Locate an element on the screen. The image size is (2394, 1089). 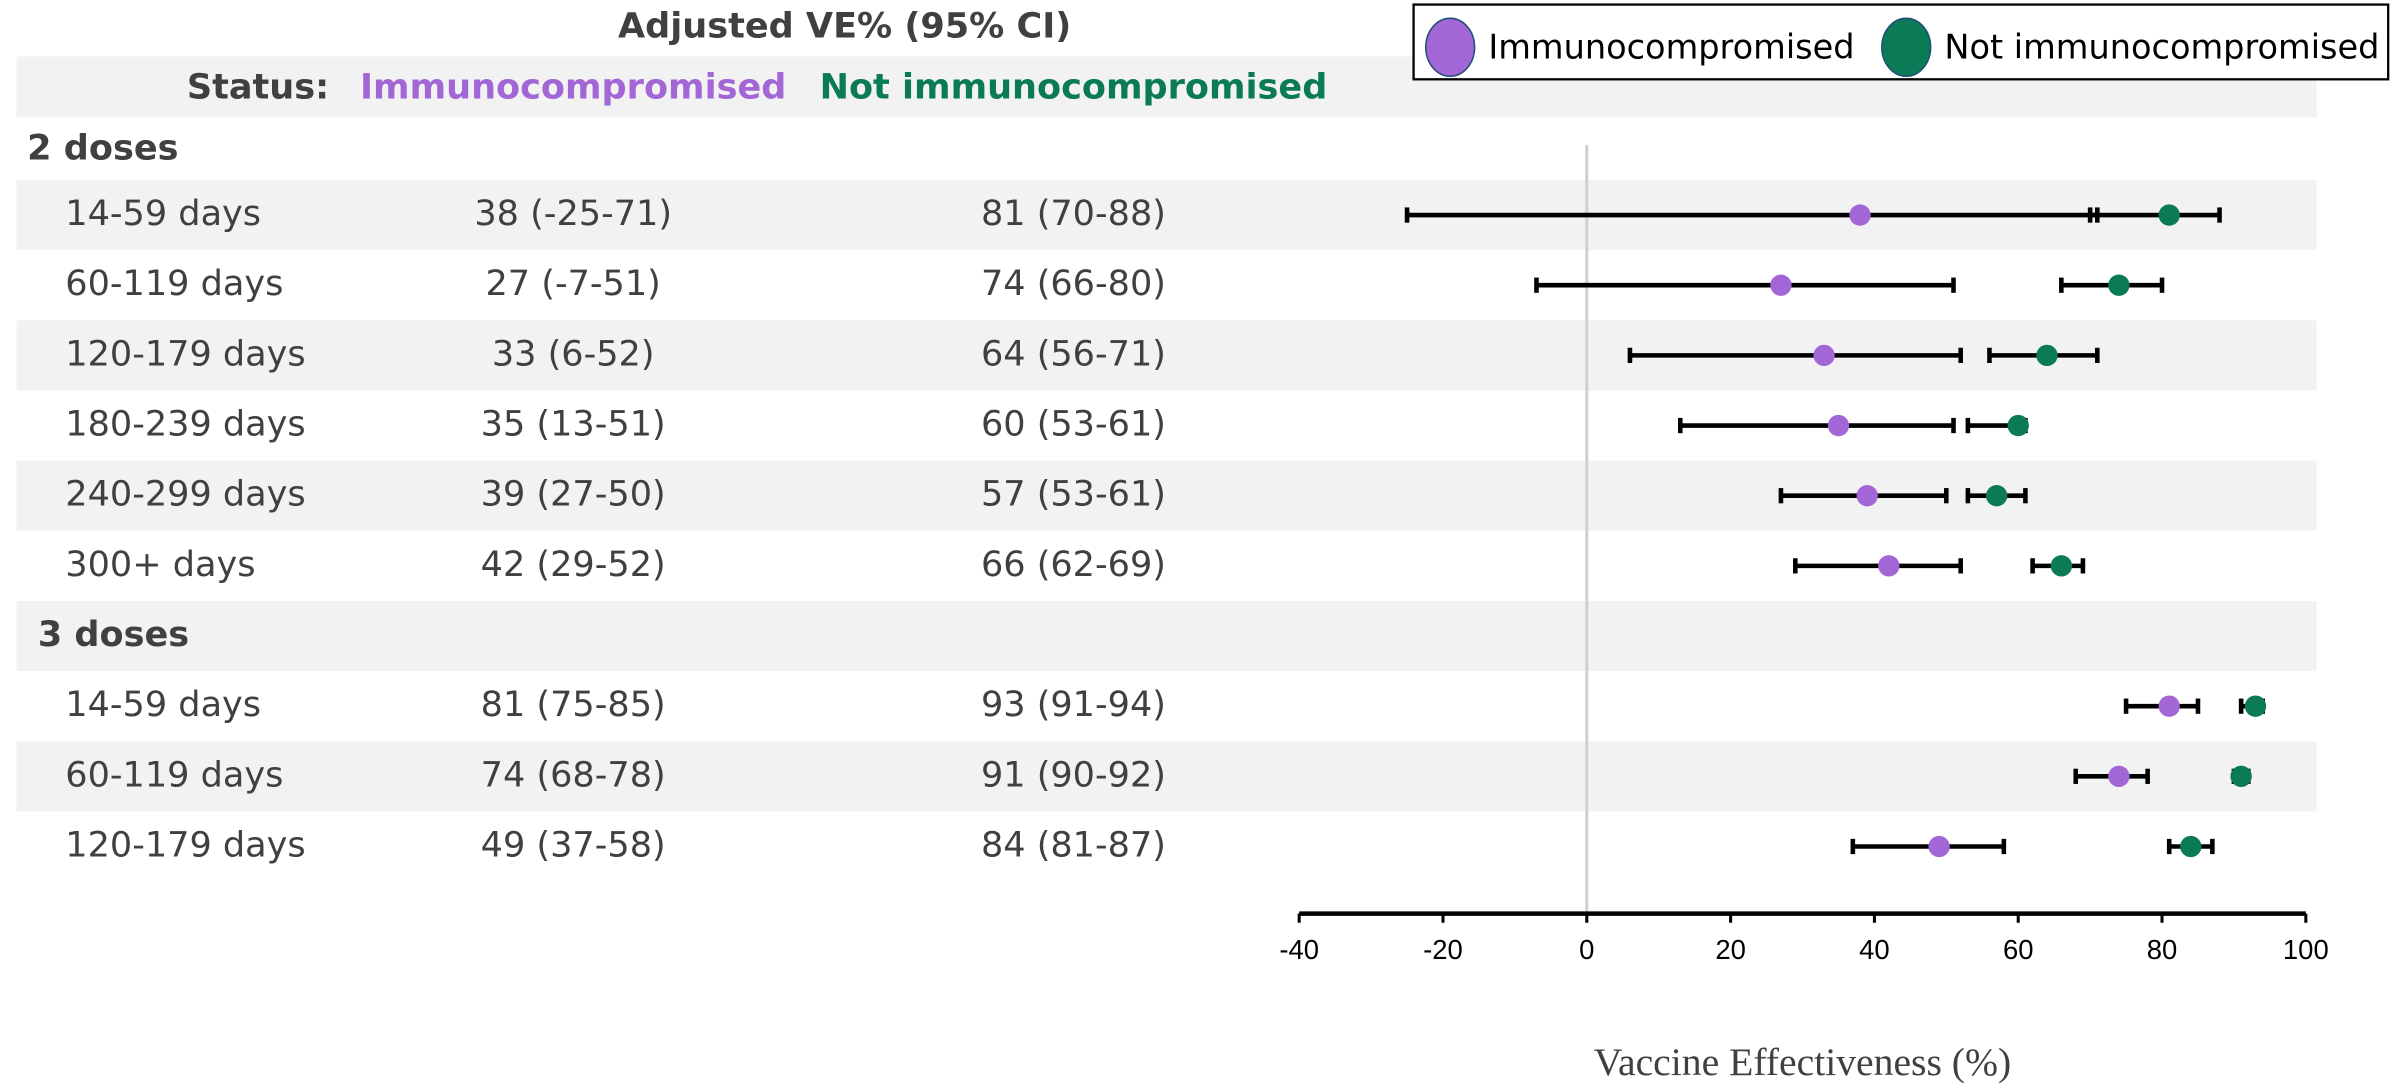
legend-label: Not immunocompromised is located at coordinates (2161, 46).